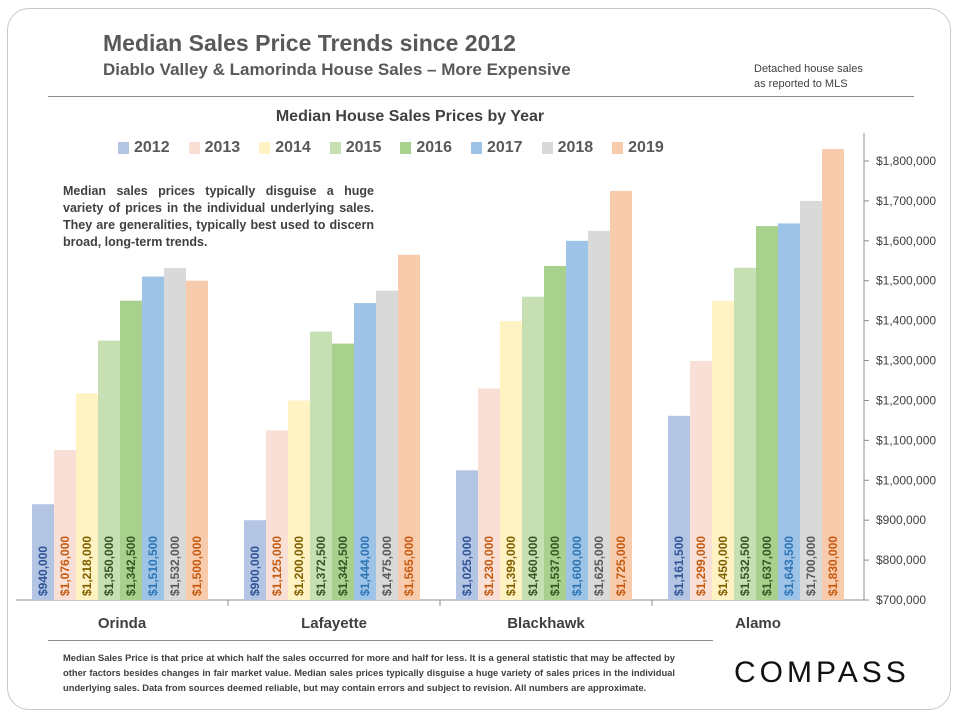 The image size is (960, 720). What do you see at coordinates (679, 507) in the screenshot?
I see `bar-2012-alamo` at bounding box center [679, 507].